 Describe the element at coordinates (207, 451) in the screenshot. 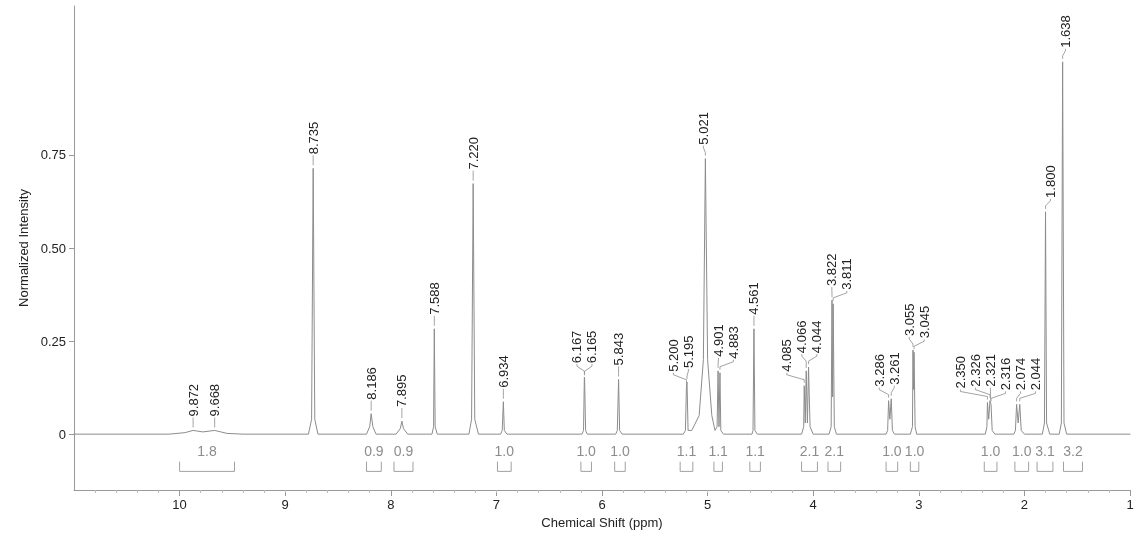

I see `annotation: 1.8` at that location.